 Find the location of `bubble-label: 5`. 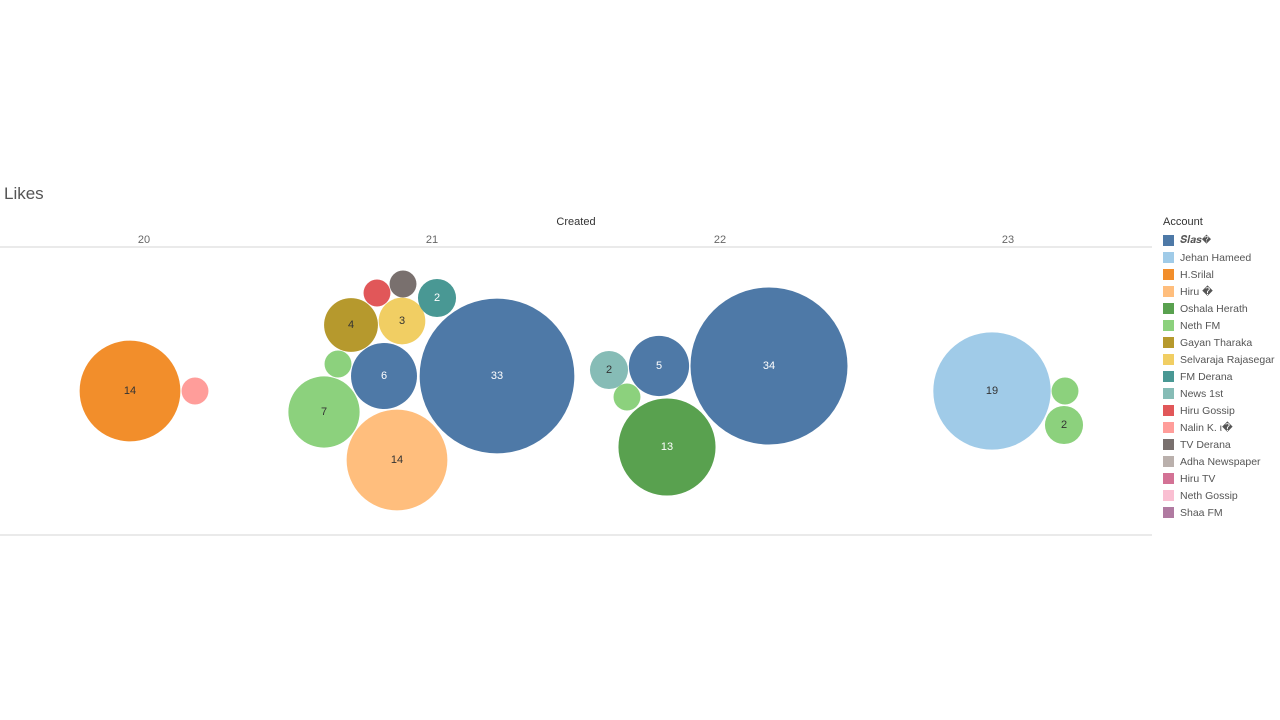

bubble-label: 5 is located at coordinates (659, 366).